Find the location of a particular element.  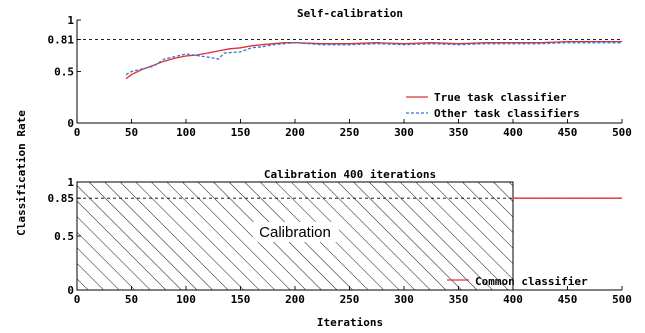

legend-label-other-tasks: Other task classifiers is located at coordinates (507, 113).